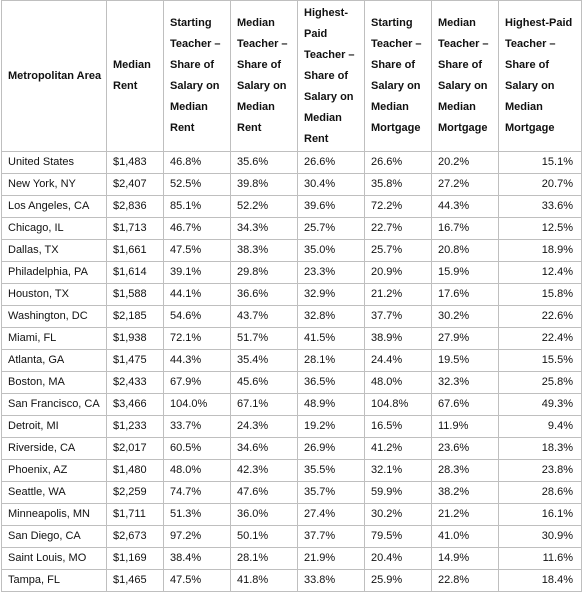 This screenshot has height=592, width=582. Describe the element at coordinates (465, 272) in the screenshot. I see `median-teacher-mortgage-cell: 15.9%` at that location.